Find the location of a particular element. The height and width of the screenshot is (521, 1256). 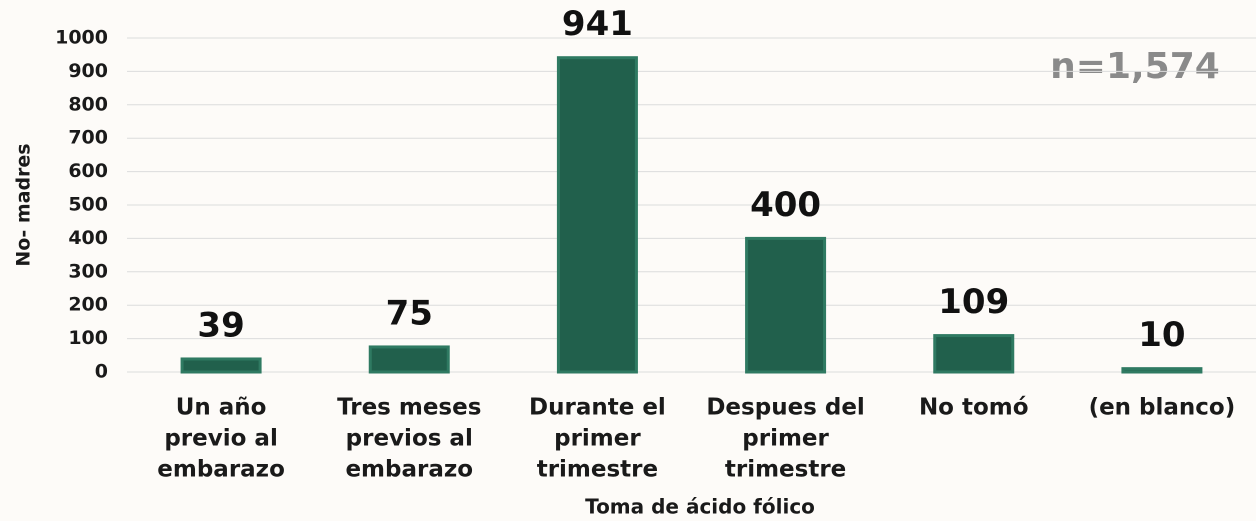

x-axis-label: Toma de ácido fólico is located at coordinates (700, 507).